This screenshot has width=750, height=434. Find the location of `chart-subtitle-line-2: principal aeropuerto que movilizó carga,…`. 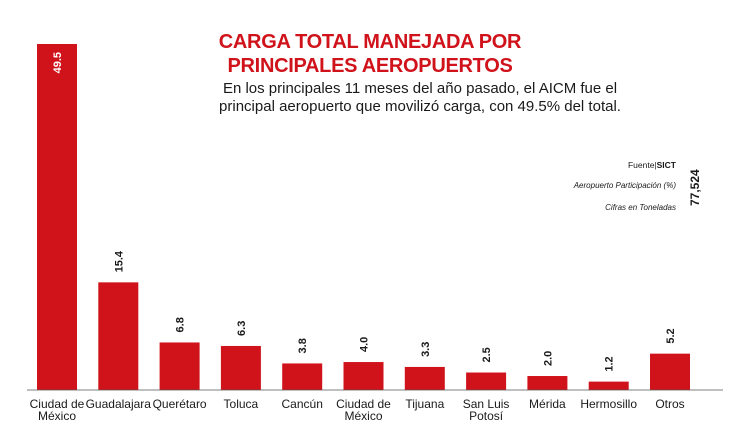

chart-subtitle-line-2: principal aeropuerto que movilizó carga,… is located at coordinates (420, 106).